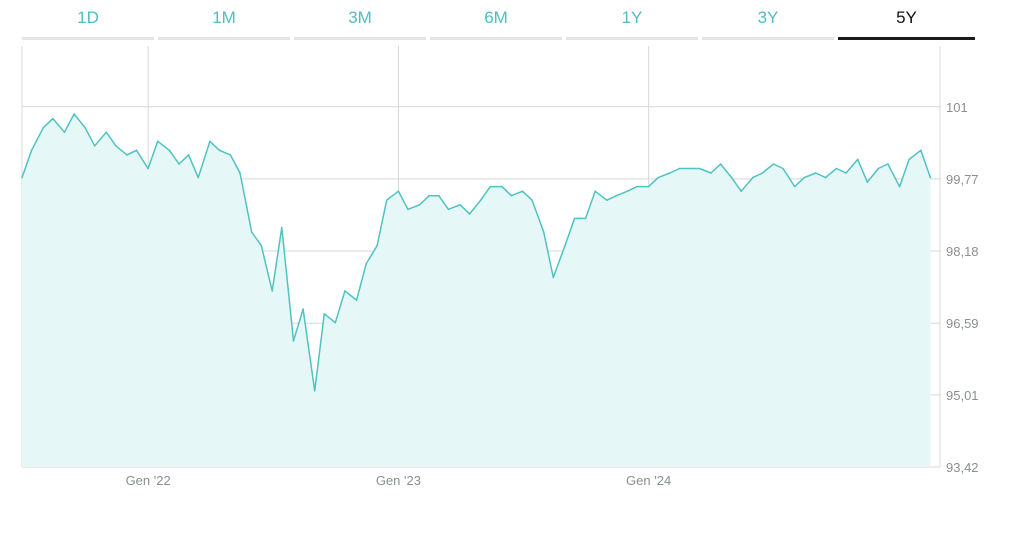 The height and width of the screenshot is (539, 1024). I want to click on tab-3y: 3Y, so click(768, 20).